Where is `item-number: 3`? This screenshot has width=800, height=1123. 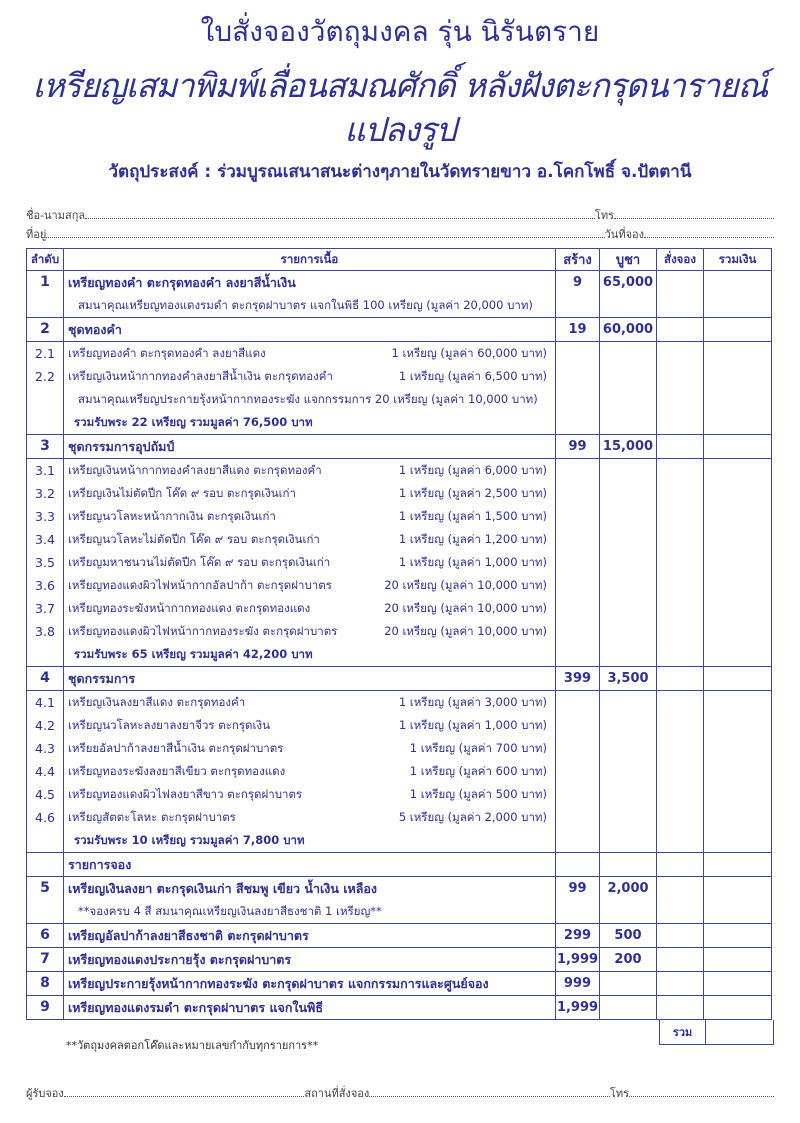 item-number: 3 is located at coordinates (45, 446).